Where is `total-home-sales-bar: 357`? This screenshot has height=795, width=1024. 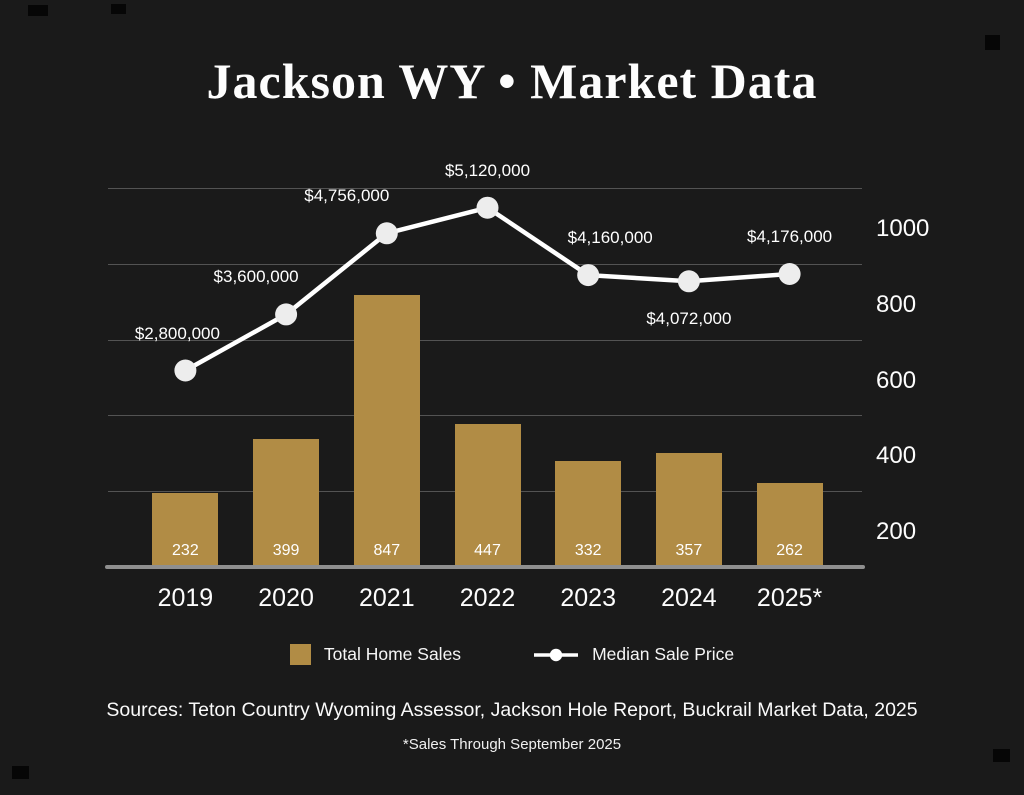 total-home-sales-bar: 357 is located at coordinates (688, 509).